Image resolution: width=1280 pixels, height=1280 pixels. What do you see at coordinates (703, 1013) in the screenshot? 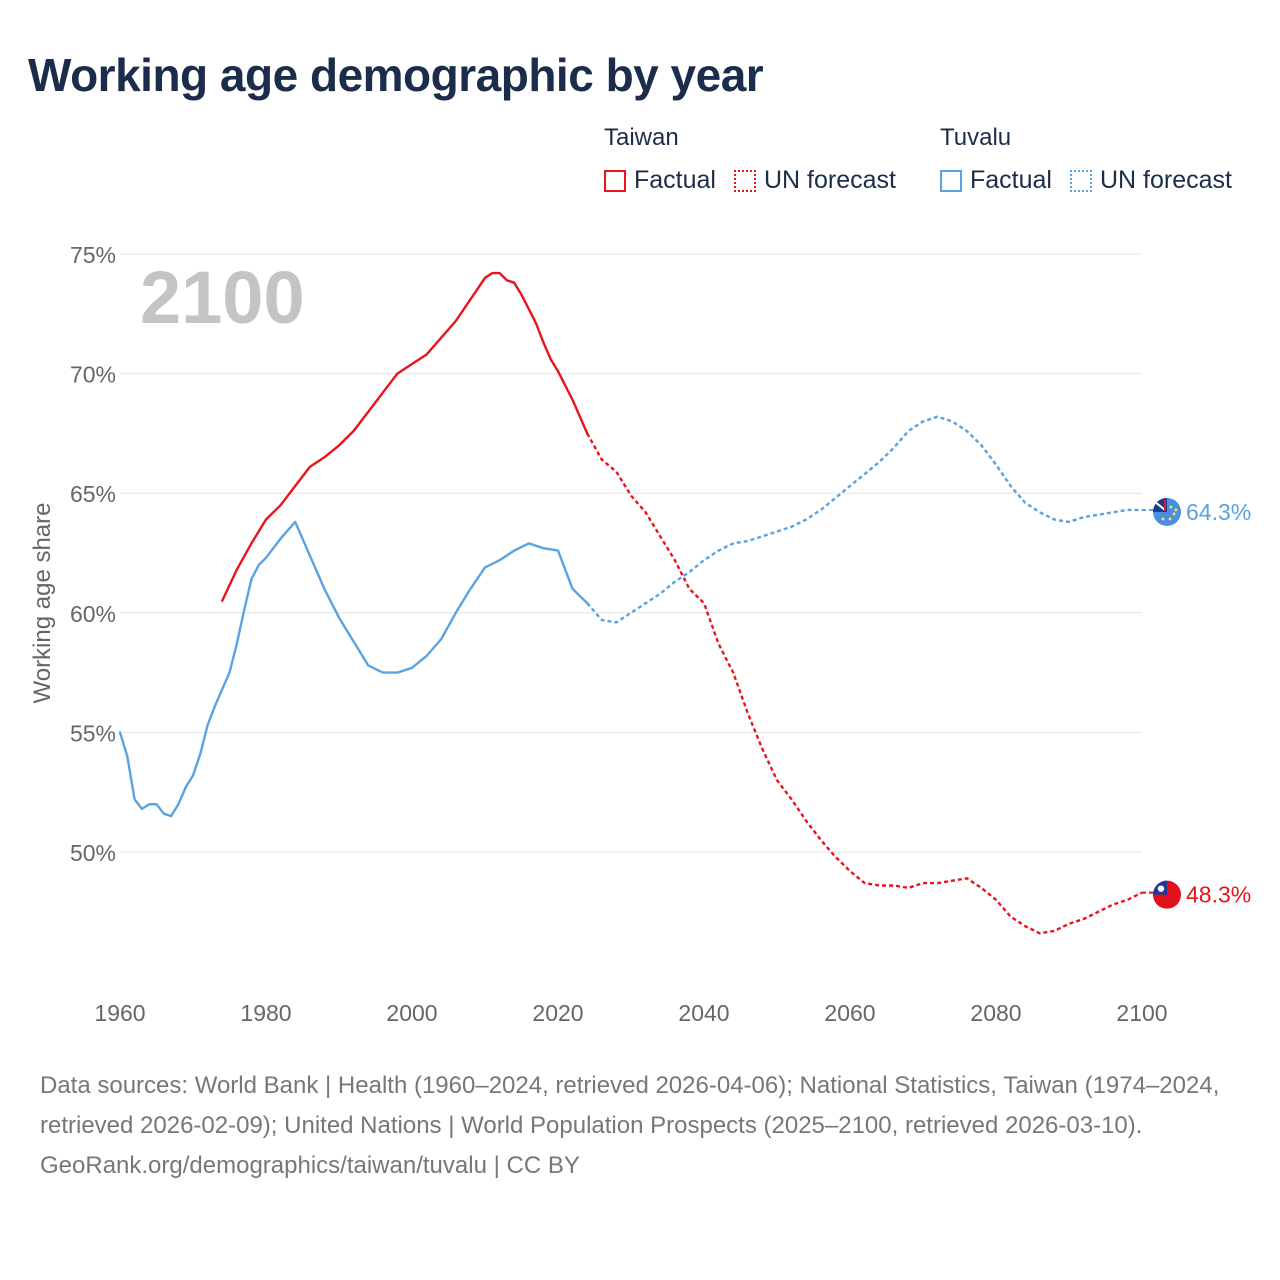
I see `x-tick-label: 2040` at bounding box center [703, 1013].